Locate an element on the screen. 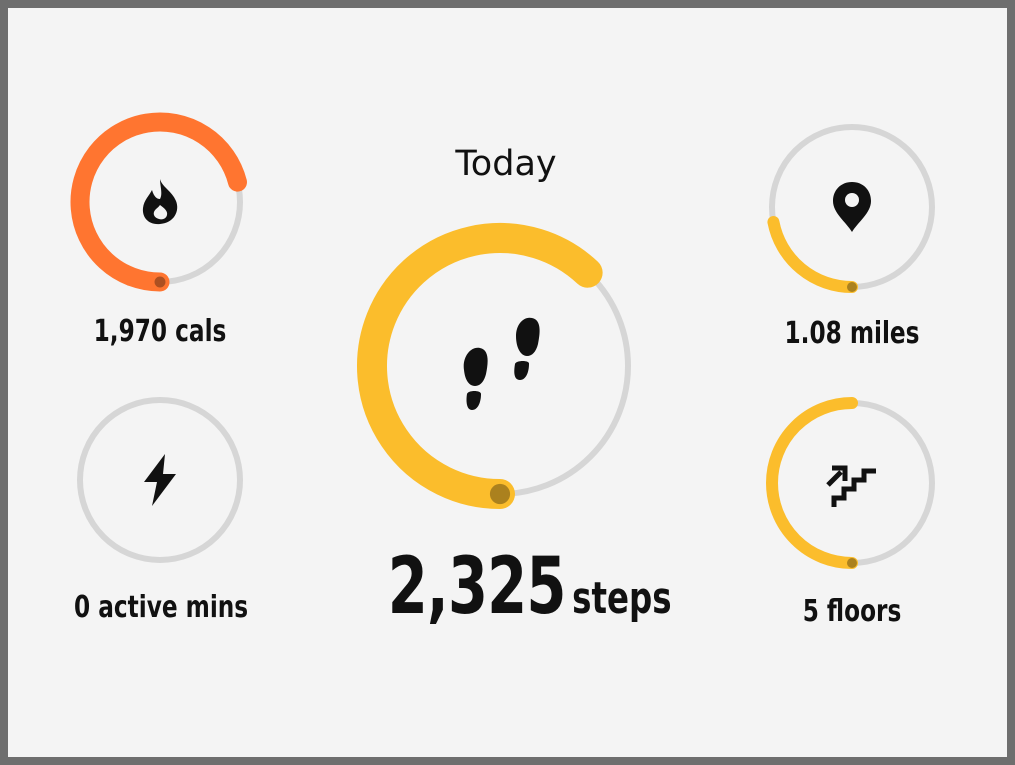 Image resolution: width=1015 pixels, height=765 pixels. page-title: Today is located at coordinates (506, 164).